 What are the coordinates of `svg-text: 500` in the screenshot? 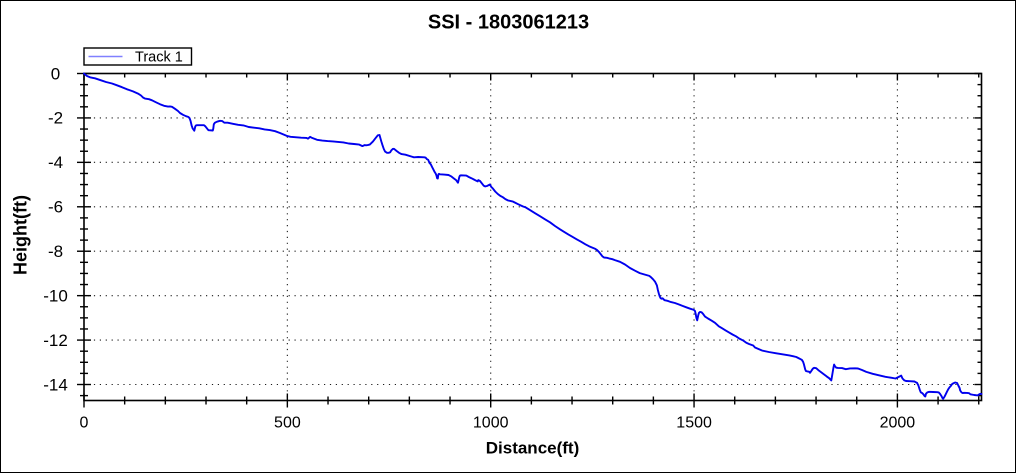 It's located at (287, 423).